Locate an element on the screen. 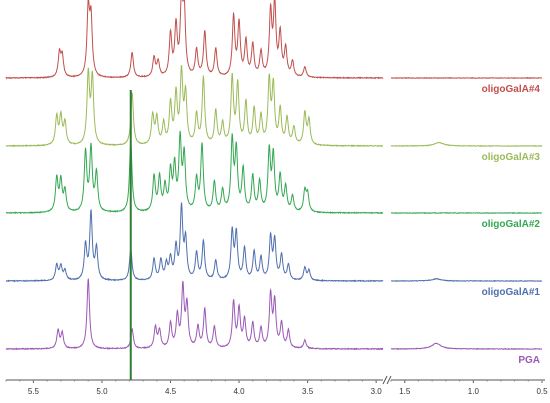 The height and width of the screenshot is (403, 550). spectrum-trace-oligoGalA#2-inset is located at coordinates (466, 213).